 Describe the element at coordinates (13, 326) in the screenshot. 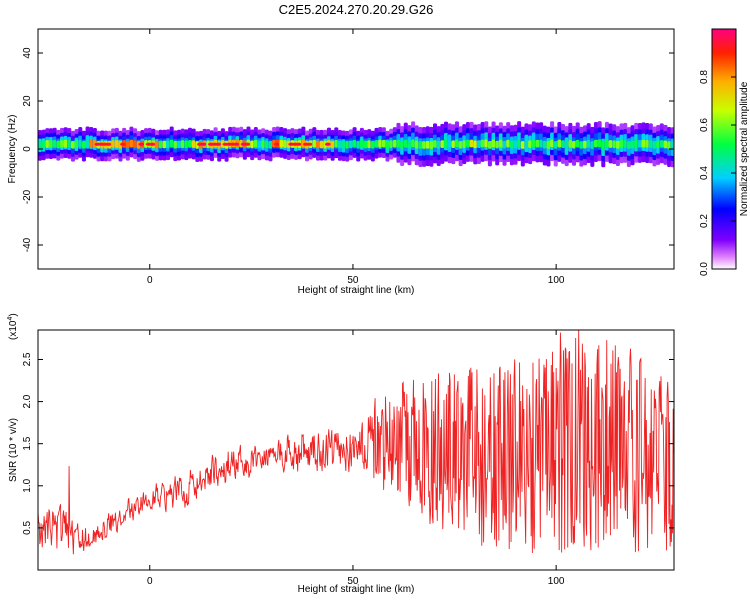

I see `snr-multiplier: (x104)` at that location.